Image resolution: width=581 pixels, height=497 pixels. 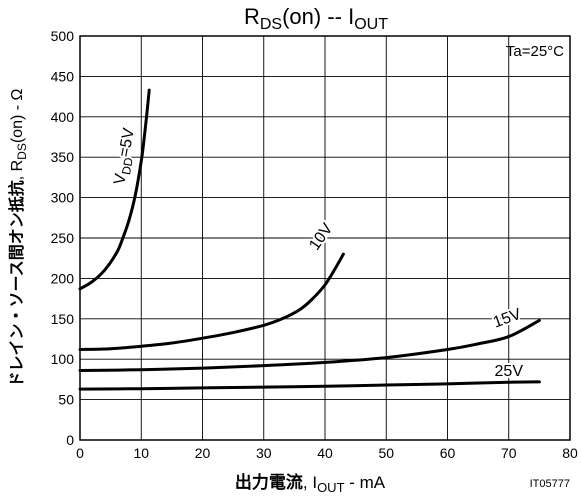 I want to click on y-axis-label-sep: , R, so click(x=17, y=170).